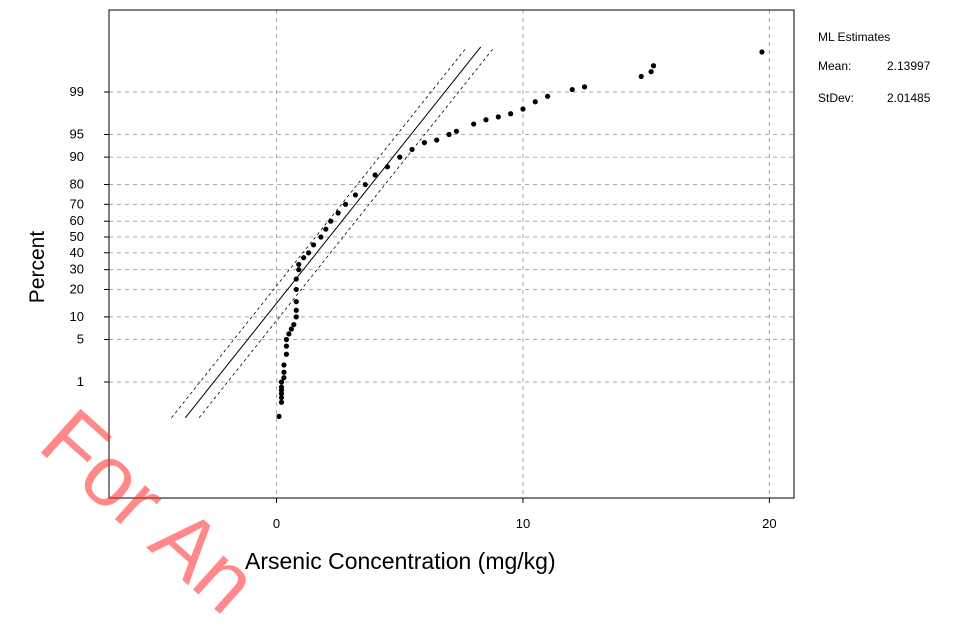 The height and width of the screenshot is (633, 961). I want to click on y-tick-label: 80, so click(77, 184).